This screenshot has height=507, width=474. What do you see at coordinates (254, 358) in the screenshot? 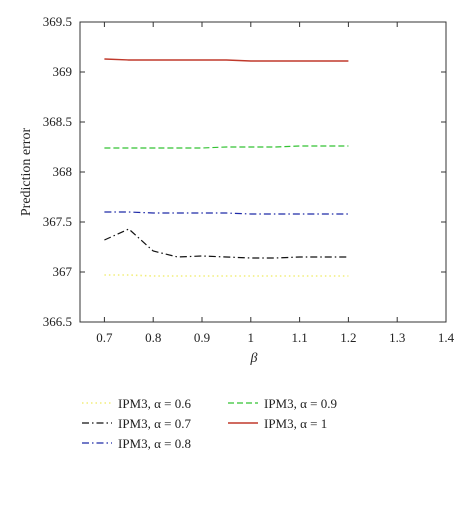
I see `x-axis-label: β` at bounding box center [254, 358].